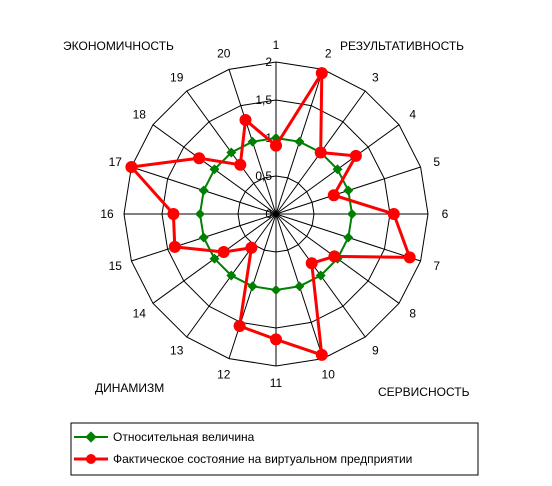 This screenshot has width=552, height=486. What do you see at coordinates (445, 214) in the screenshot?
I see `category-label-6: 6` at bounding box center [445, 214].